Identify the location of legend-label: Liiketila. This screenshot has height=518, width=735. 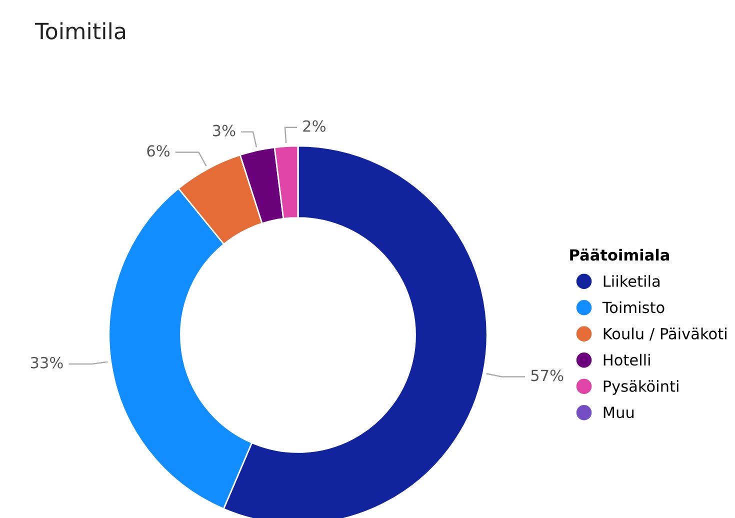
(632, 281).